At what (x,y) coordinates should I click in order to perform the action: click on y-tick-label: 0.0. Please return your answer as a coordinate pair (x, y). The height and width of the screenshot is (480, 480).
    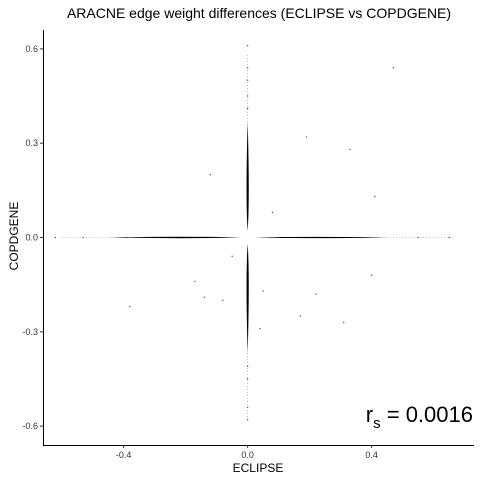
    Looking at the image, I should click on (31, 238).